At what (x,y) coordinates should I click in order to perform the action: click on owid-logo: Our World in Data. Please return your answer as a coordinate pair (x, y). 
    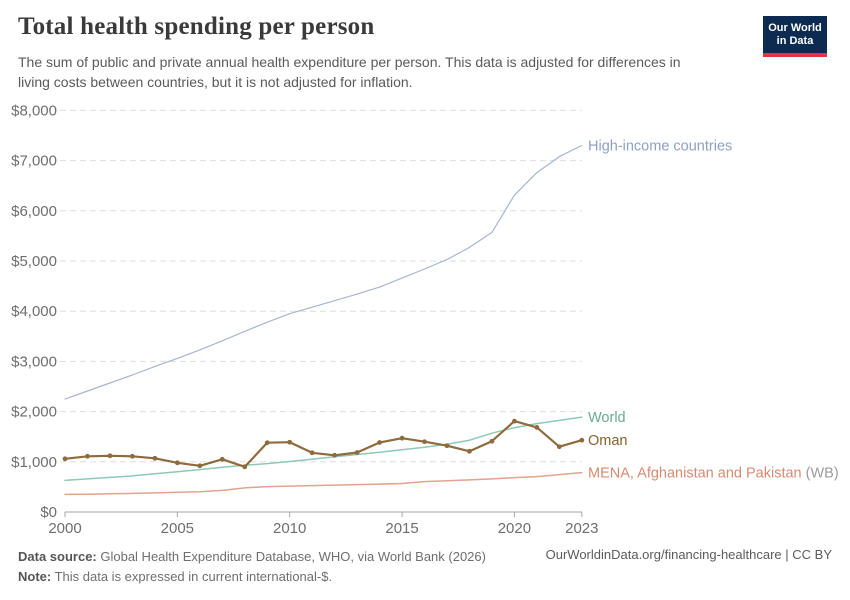
    Looking at the image, I should click on (795, 36).